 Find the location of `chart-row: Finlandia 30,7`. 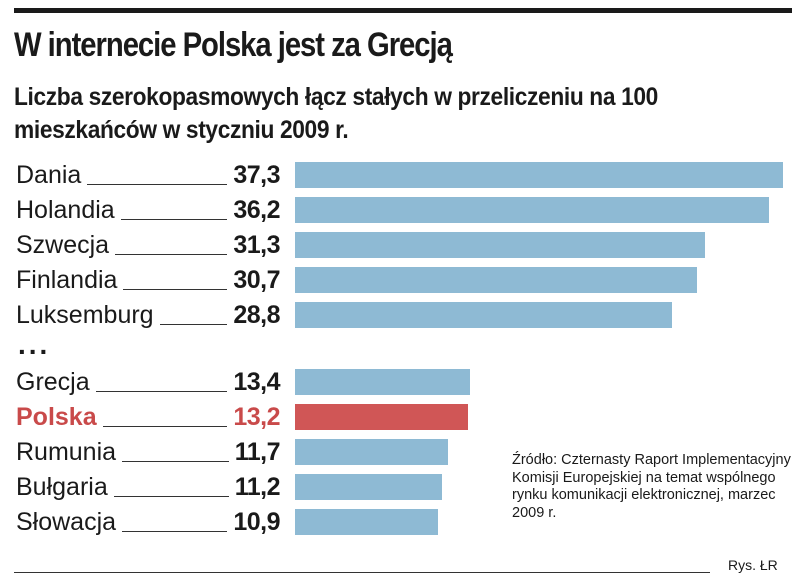

chart-row: Finlandia 30,7 is located at coordinates (402, 280).